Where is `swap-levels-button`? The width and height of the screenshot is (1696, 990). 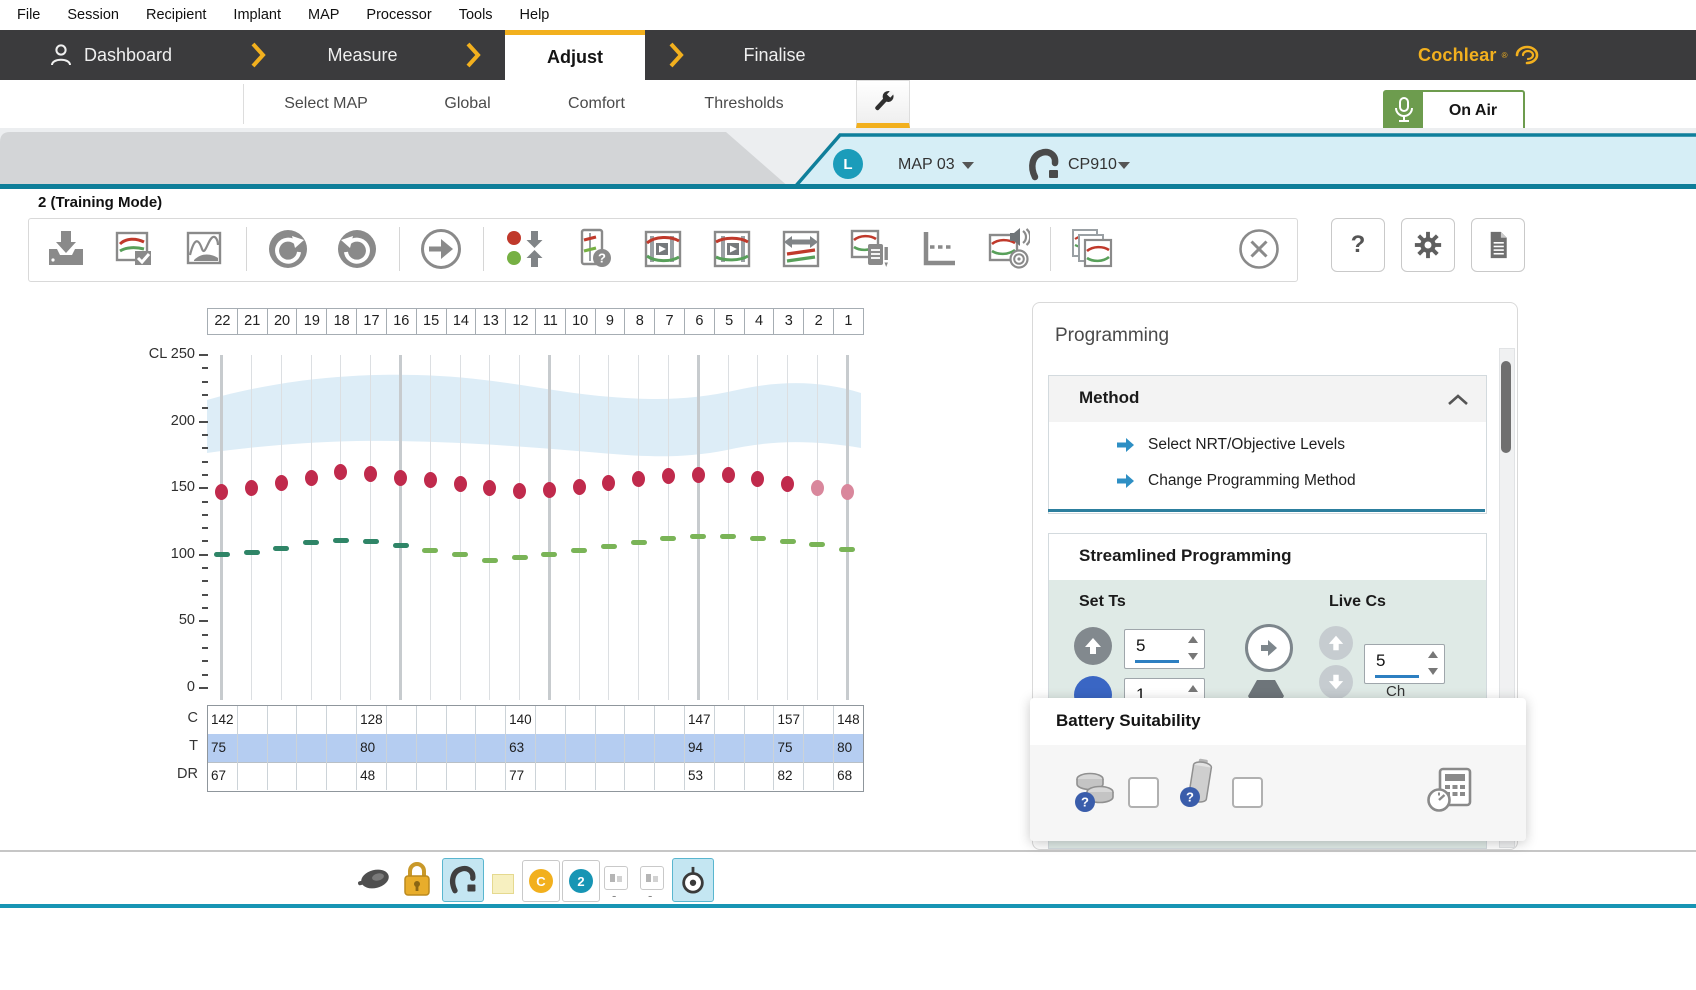 swap-levels-button is located at coordinates (801, 249).